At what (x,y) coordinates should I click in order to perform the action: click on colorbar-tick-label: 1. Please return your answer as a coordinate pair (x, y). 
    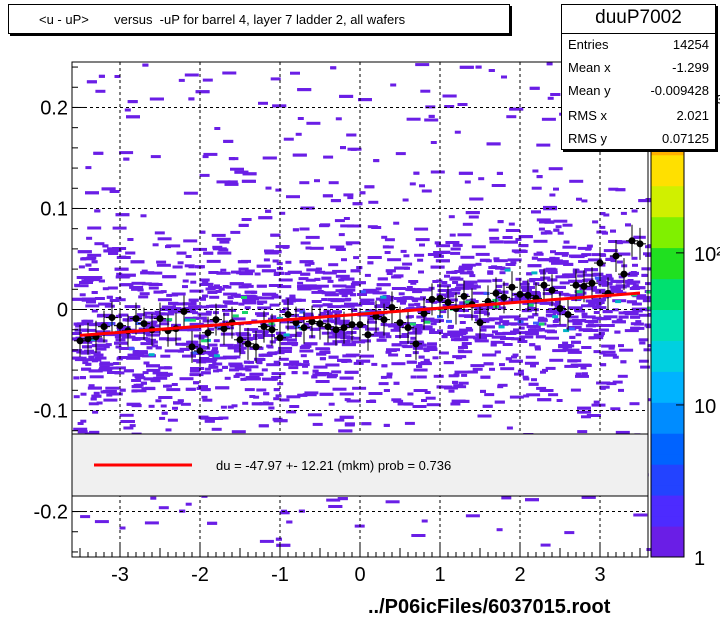
    Looking at the image, I should click on (699, 559).